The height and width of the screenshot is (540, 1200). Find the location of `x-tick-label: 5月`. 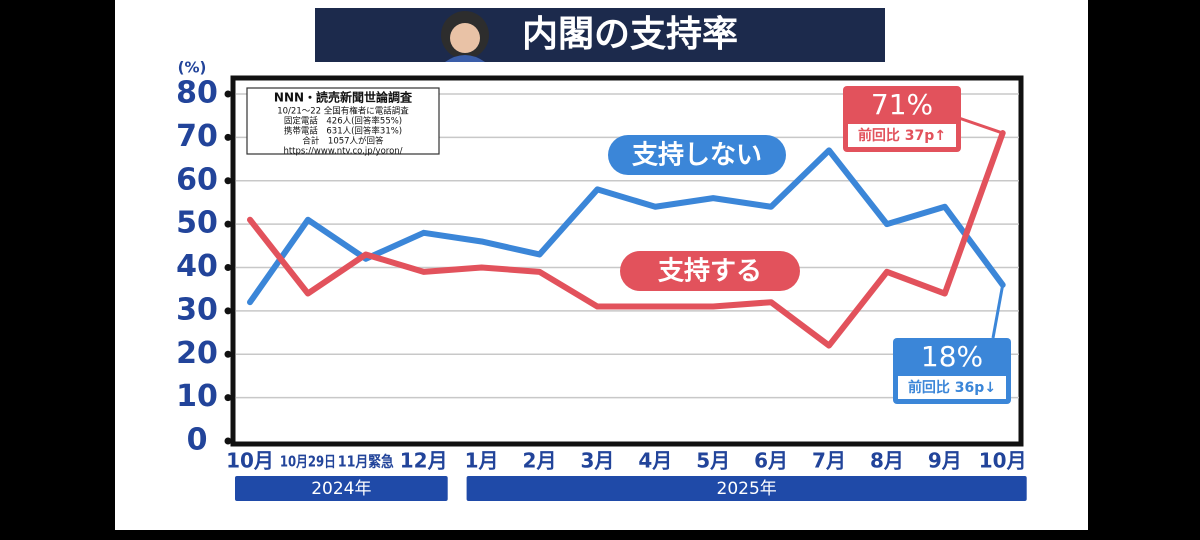

x-tick-label: 5月 is located at coordinates (713, 461).